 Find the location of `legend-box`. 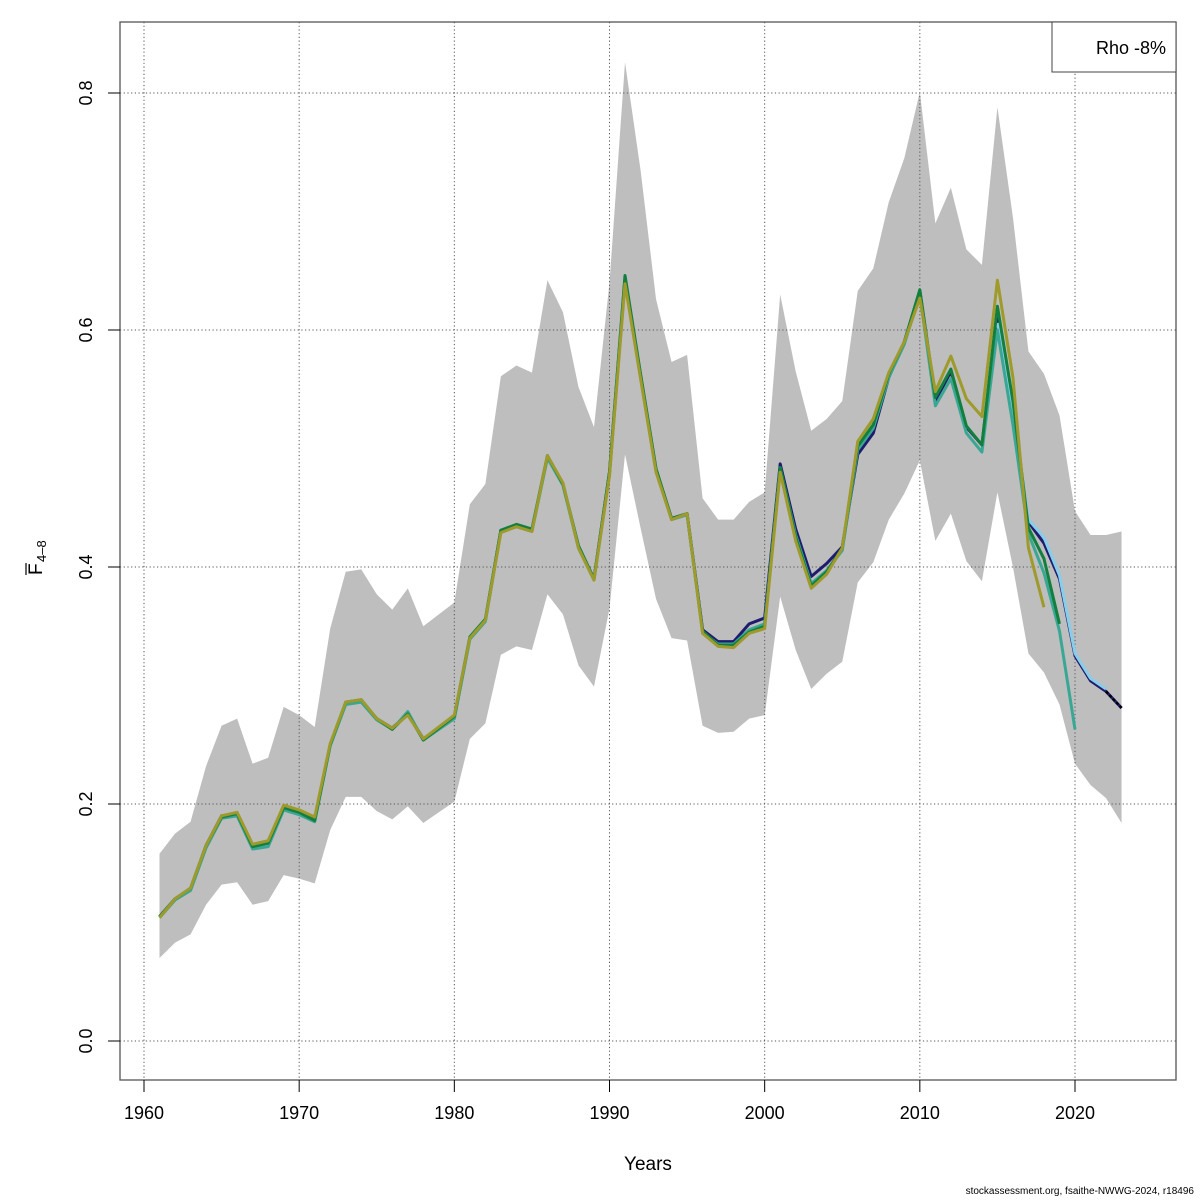

legend-box is located at coordinates (1114, 47).